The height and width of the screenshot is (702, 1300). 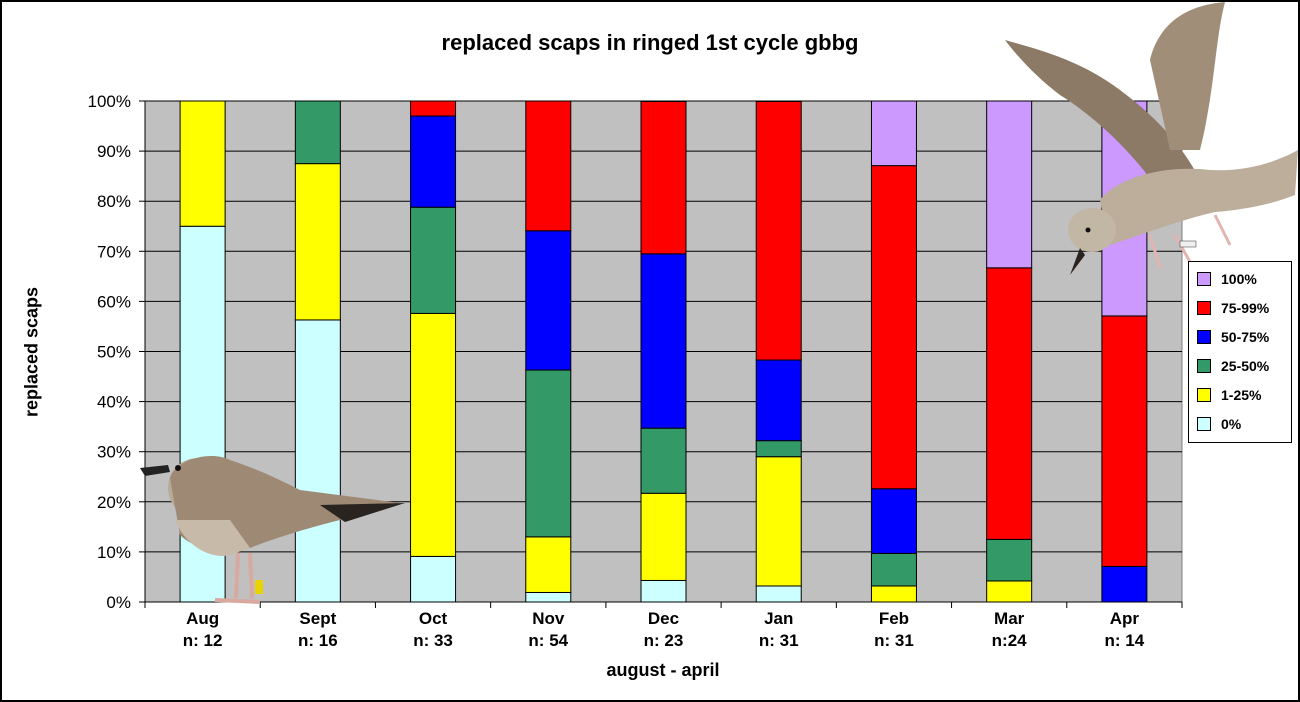 What do you see at coordinates (1231, 424) in the screenshot?
I see `legend-label: 0%` at bounding box center [1231, 424].